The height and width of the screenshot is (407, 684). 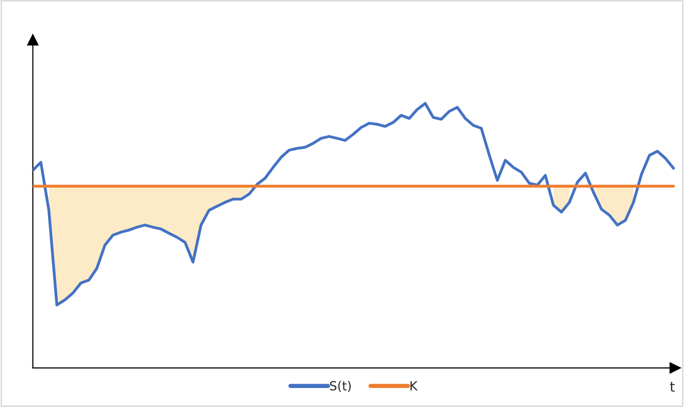 I want to click on legend-label: K, so click(x=414, y=385).